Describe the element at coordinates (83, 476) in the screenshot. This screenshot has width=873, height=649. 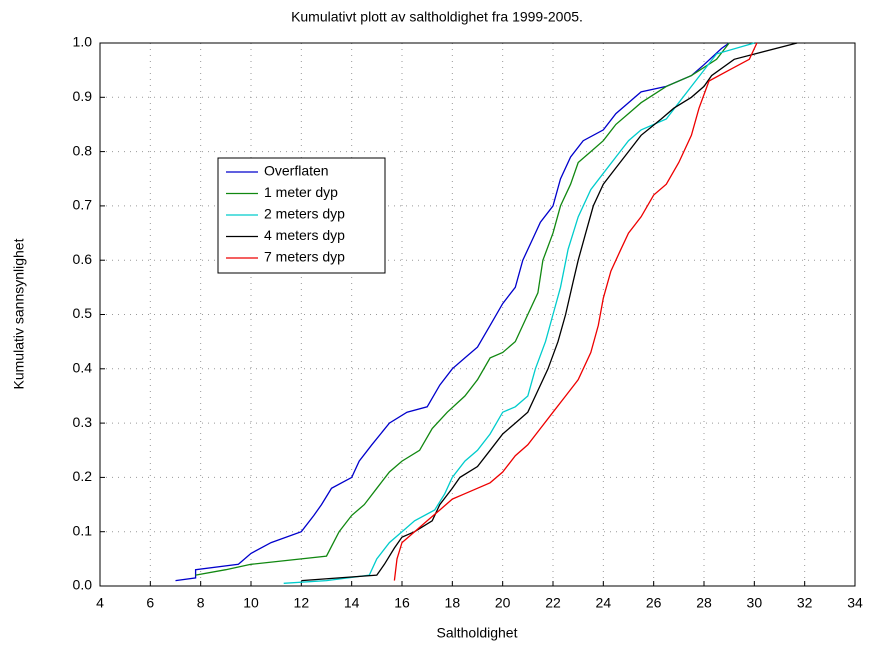
I see `y-tick-label: 0.2` at that location.